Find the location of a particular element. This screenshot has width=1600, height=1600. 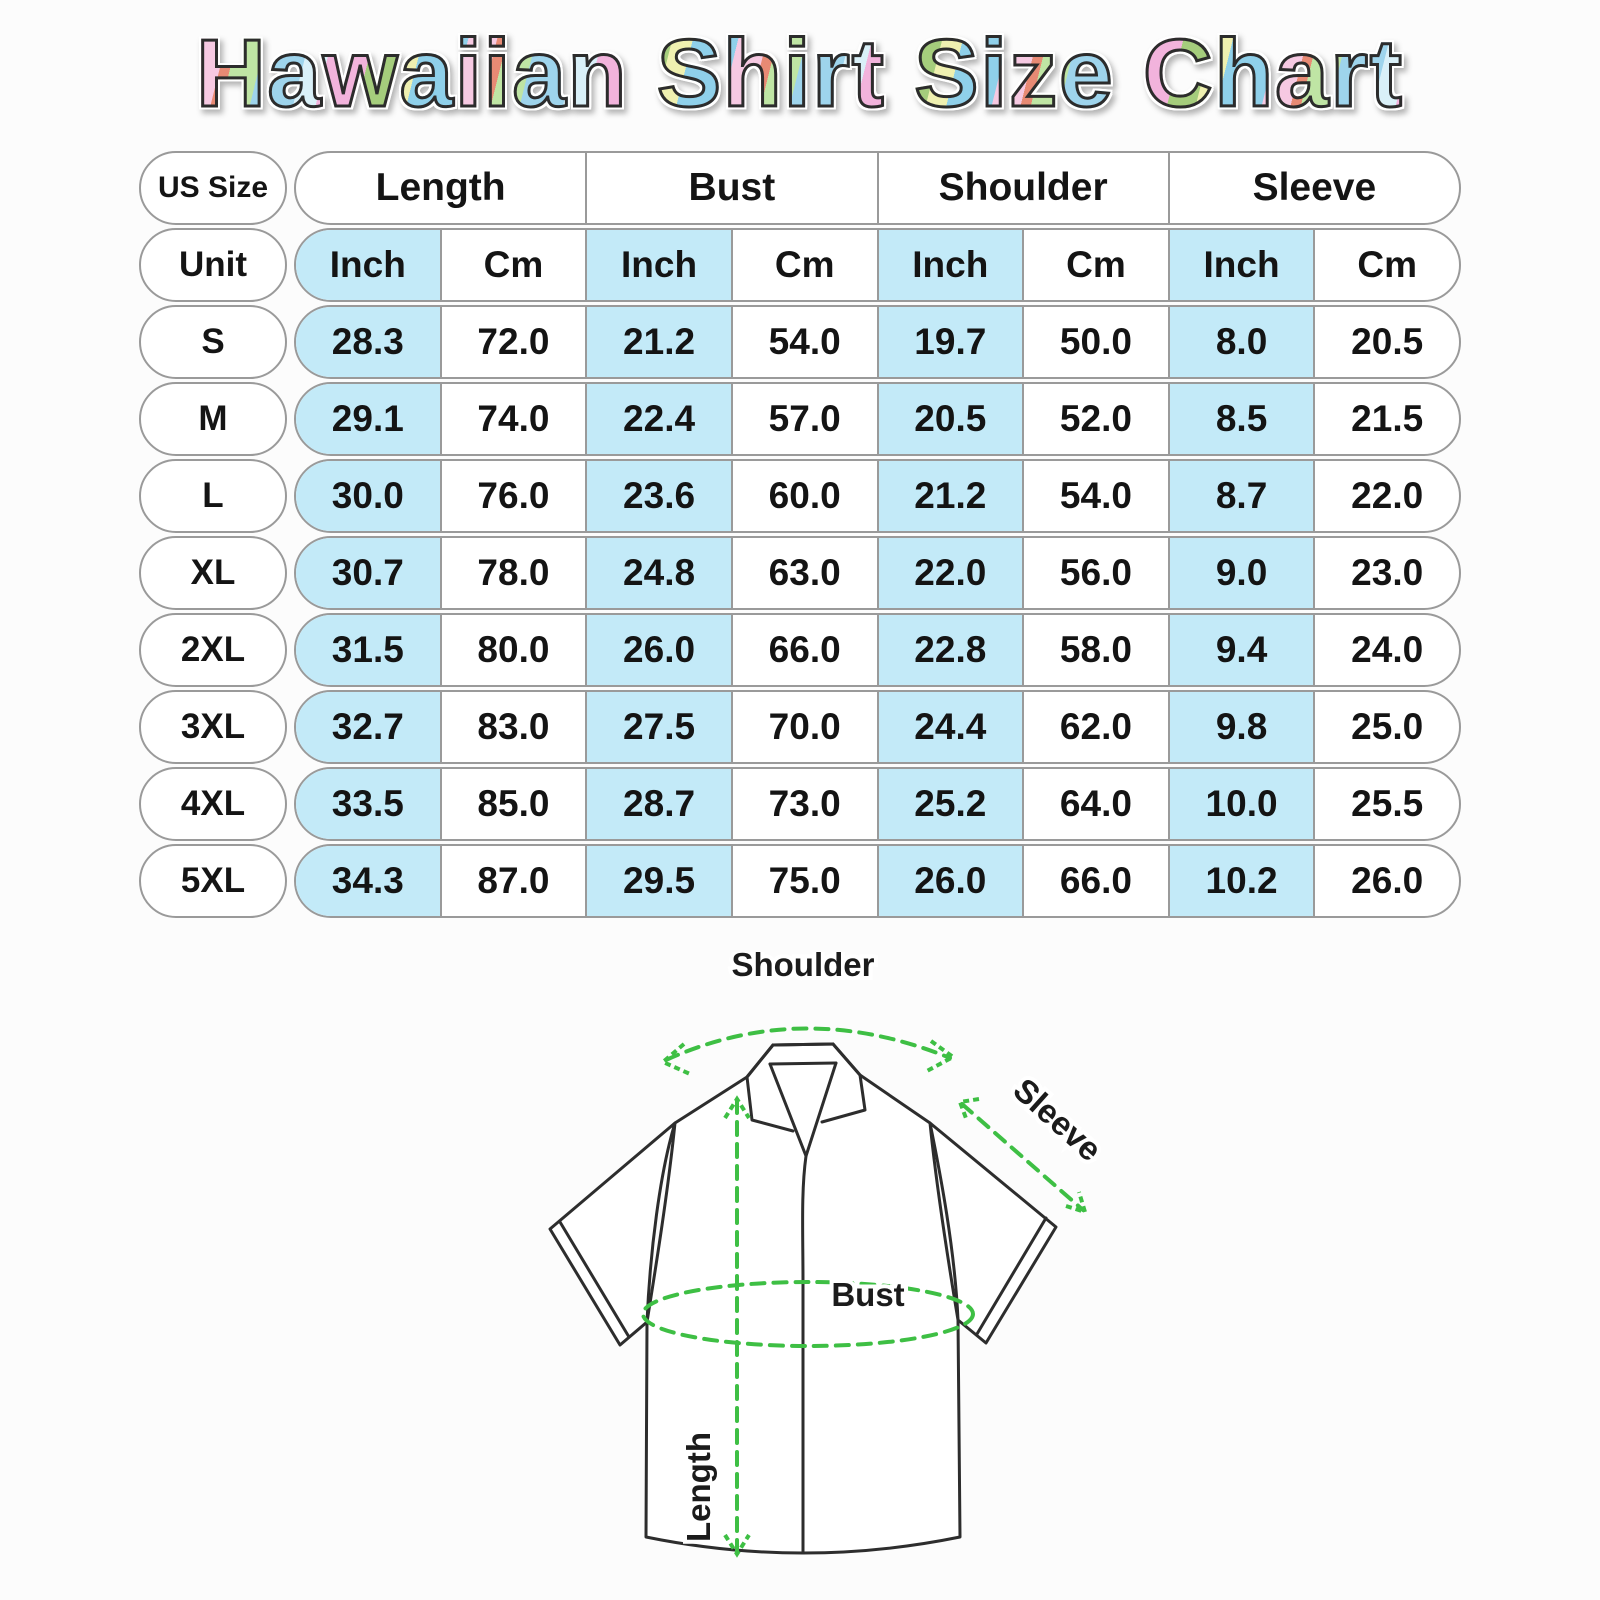

value-cell: 63.0 is located at coordinates (803, 572).